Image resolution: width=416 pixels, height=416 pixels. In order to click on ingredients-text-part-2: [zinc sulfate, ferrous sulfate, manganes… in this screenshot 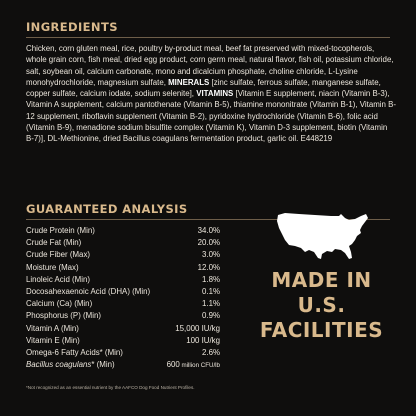, I will do `click(203, 88)`.